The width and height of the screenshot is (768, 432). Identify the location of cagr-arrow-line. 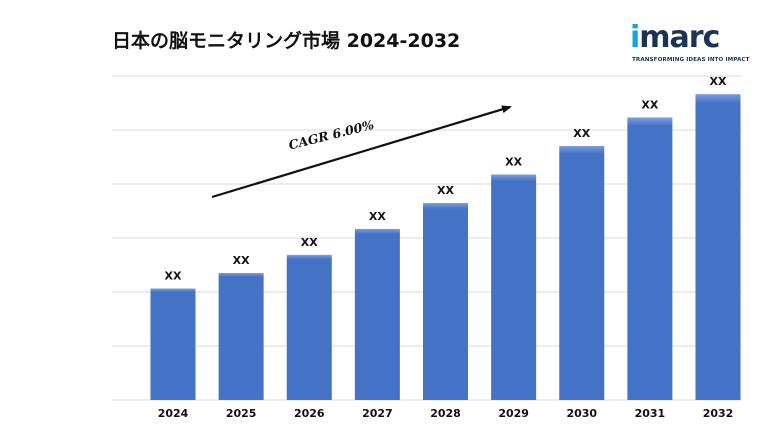
(361, 152).